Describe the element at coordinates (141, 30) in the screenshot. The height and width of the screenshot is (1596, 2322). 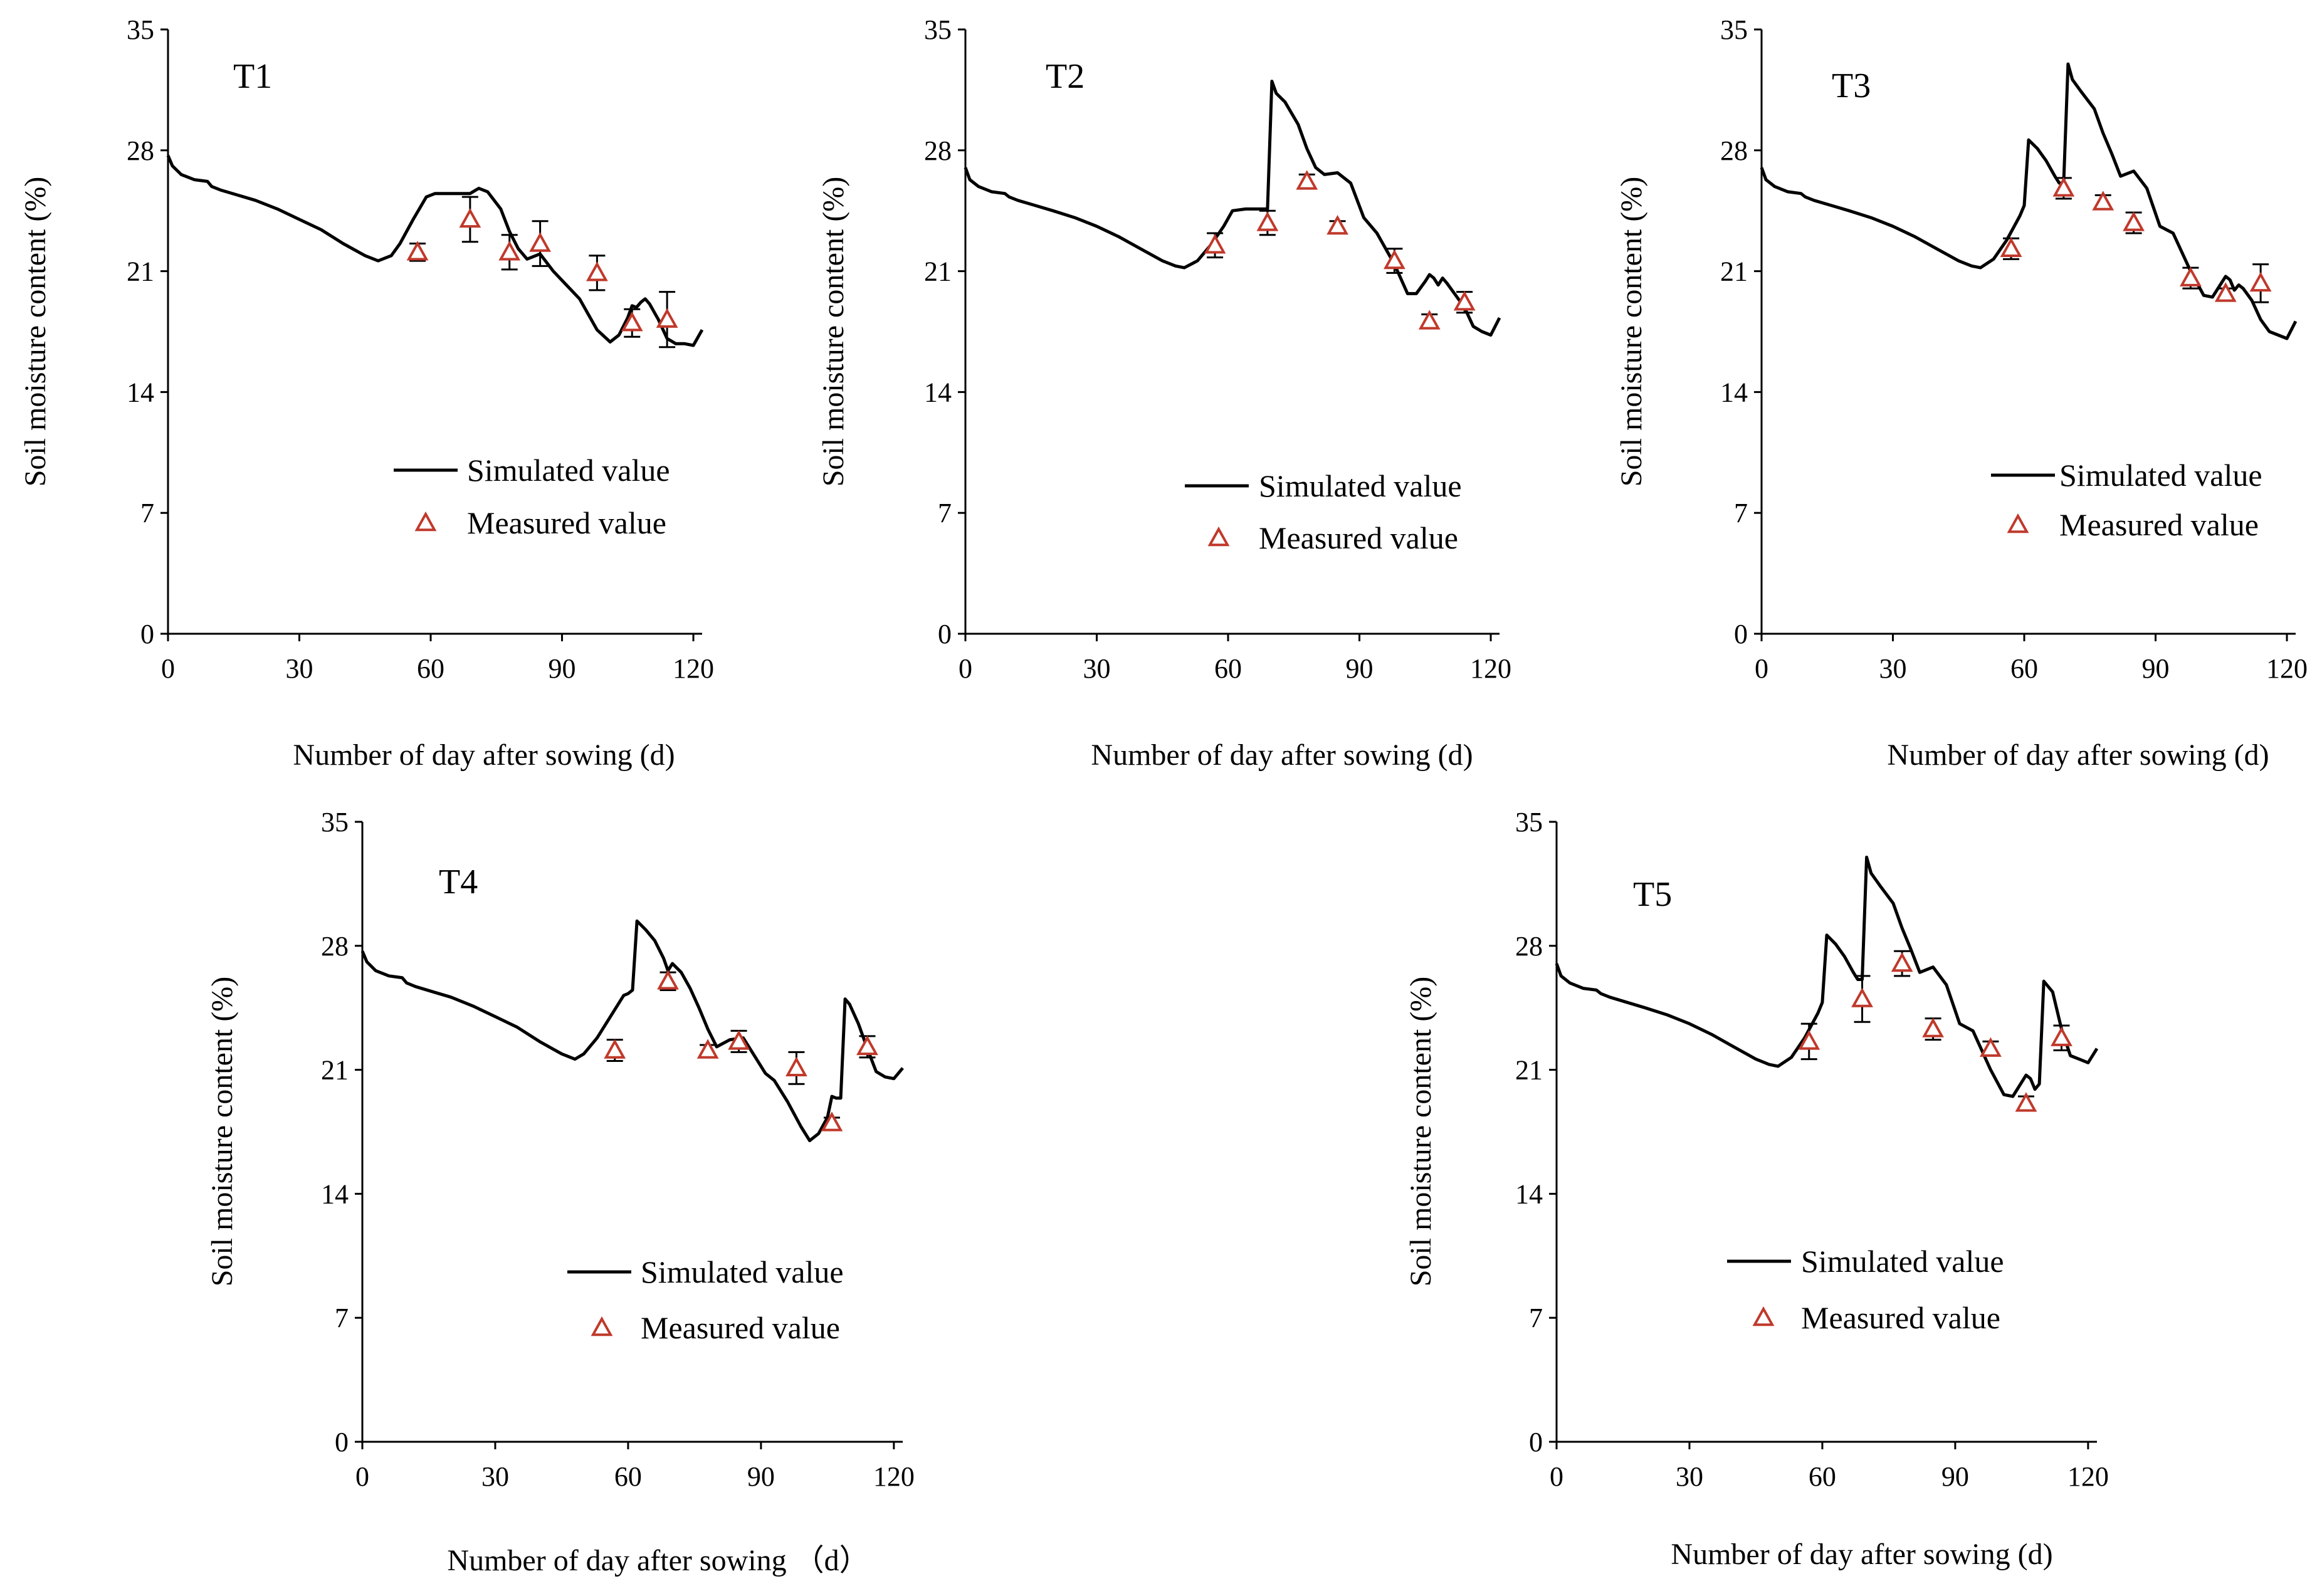
I see `y-tick-label: 35` at that location.